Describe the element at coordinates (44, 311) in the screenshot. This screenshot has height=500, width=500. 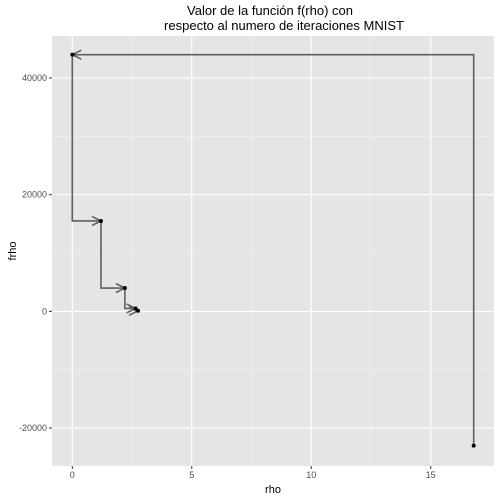
I see `y-tick-label: 0` at that location.